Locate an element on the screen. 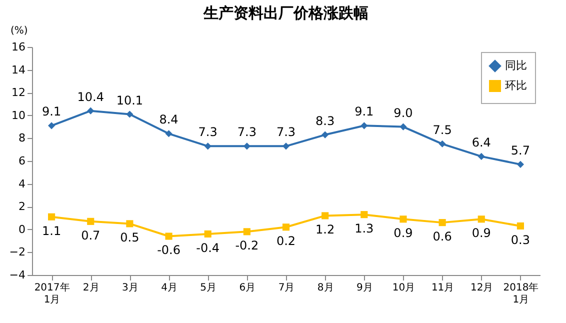 Image resolution: width=566 pixels, height=323 pixels. x-tick-label: 12月 is located at coordinates (482, 288).